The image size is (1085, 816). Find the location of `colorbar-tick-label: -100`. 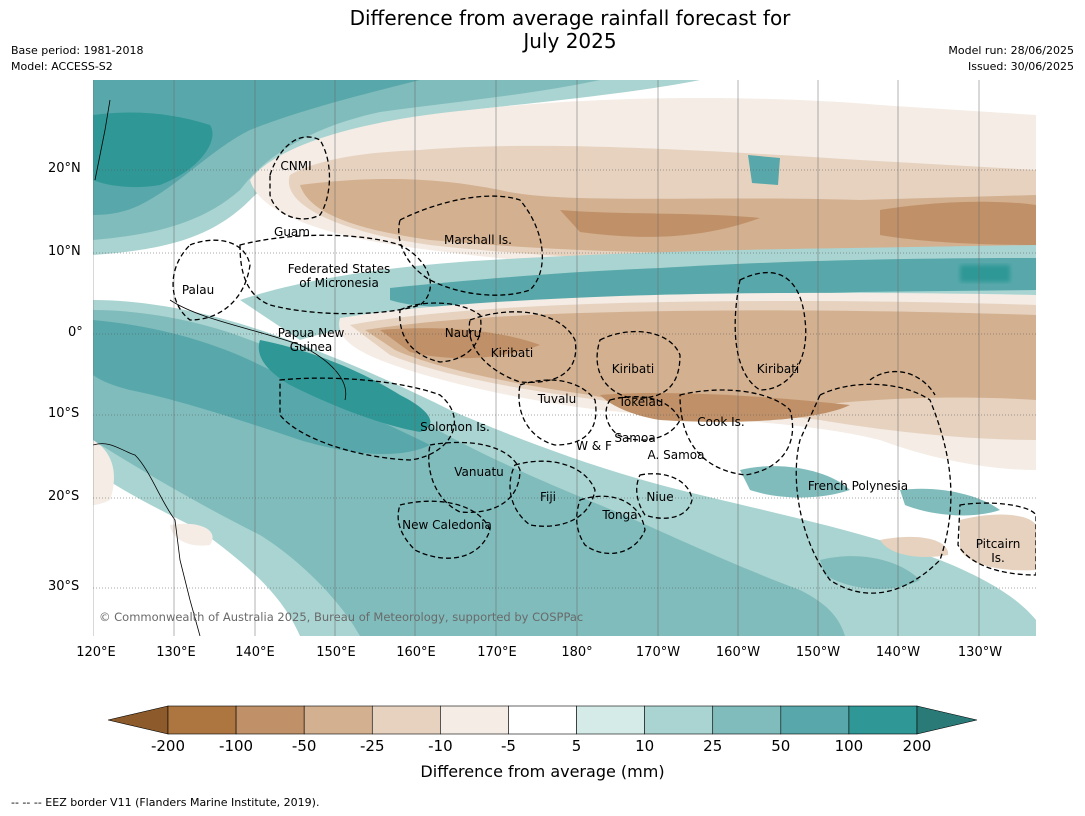

colorbar-tick-label: -100 is located at coordinates (236, 746).